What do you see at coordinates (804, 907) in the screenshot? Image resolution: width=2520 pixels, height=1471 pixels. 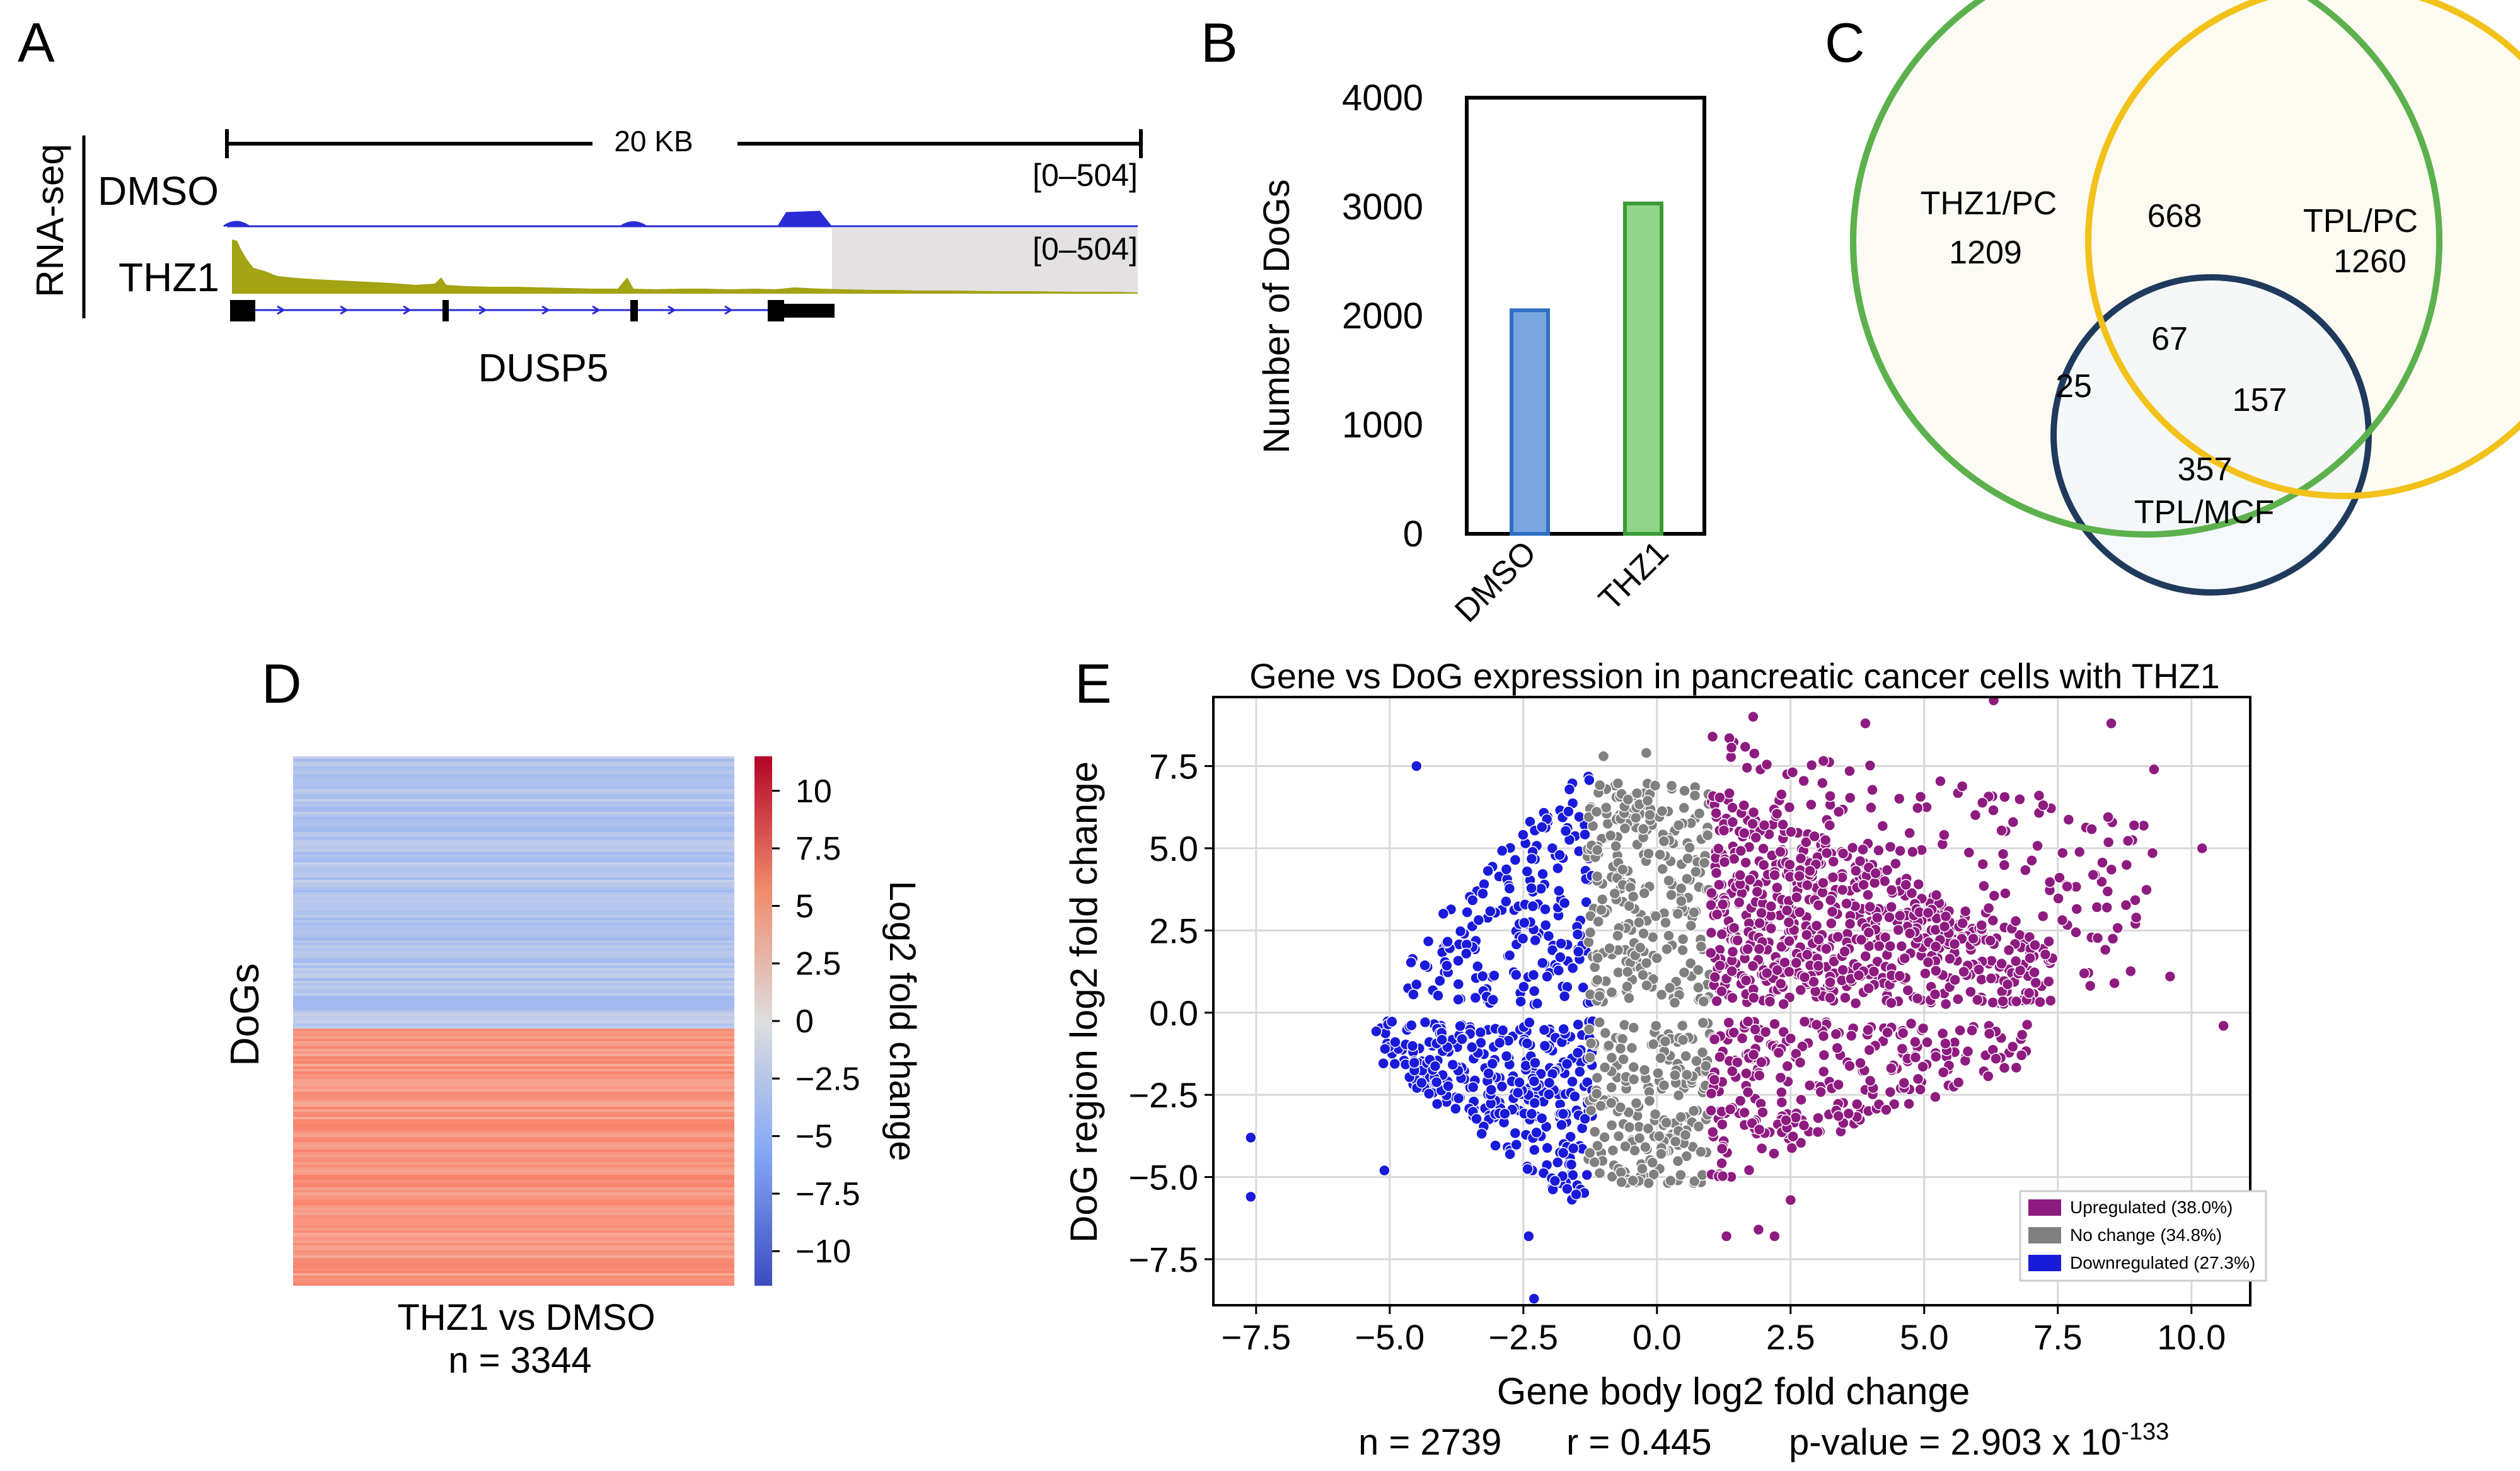 I see `colorbar-tick-label: 5` at bounding box center [804, 907].